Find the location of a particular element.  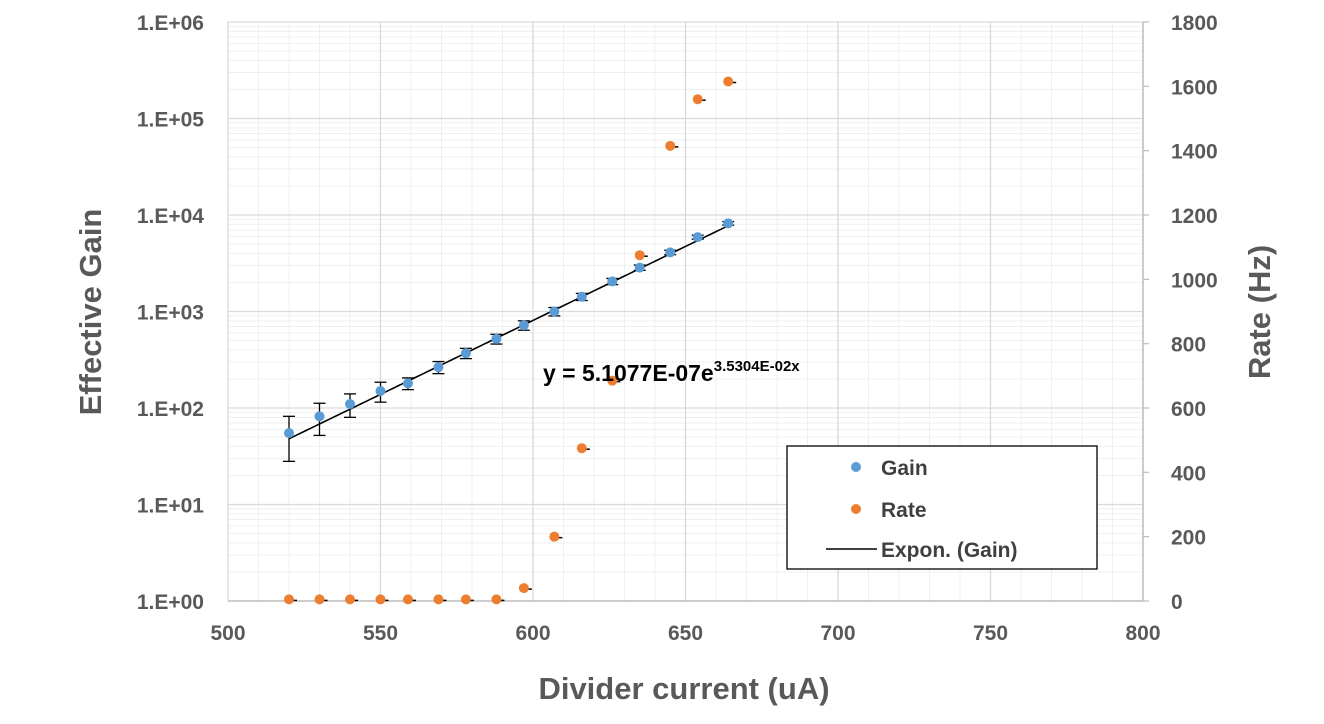

y2-tick-label: 600 is located at coordinates (1188, 409).